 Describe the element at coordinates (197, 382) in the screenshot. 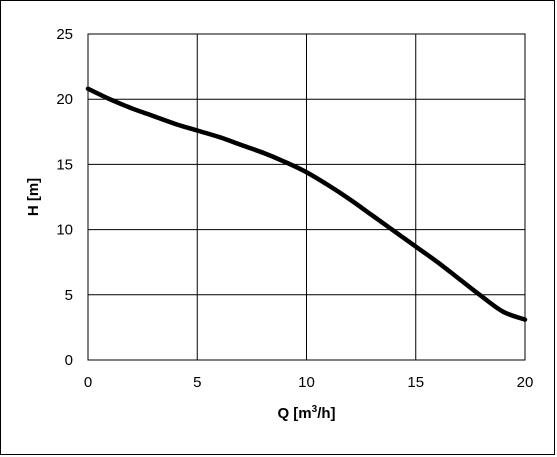

I see `x-tick-label: 5` at that location.